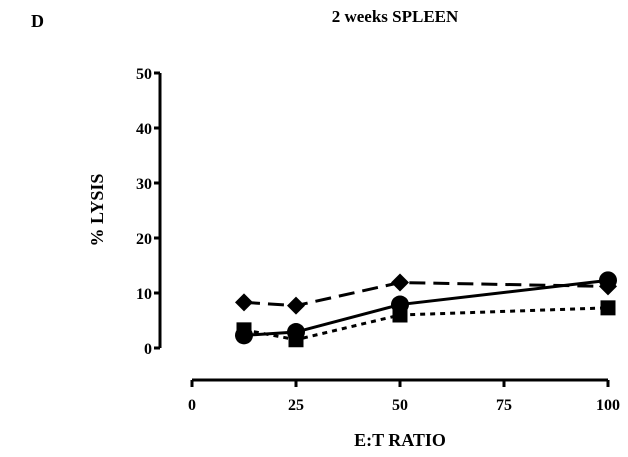  Describe the element at coordinates (400, 440) in the screenshot. I see `x-axis-label: E:T RATIO` at that location.